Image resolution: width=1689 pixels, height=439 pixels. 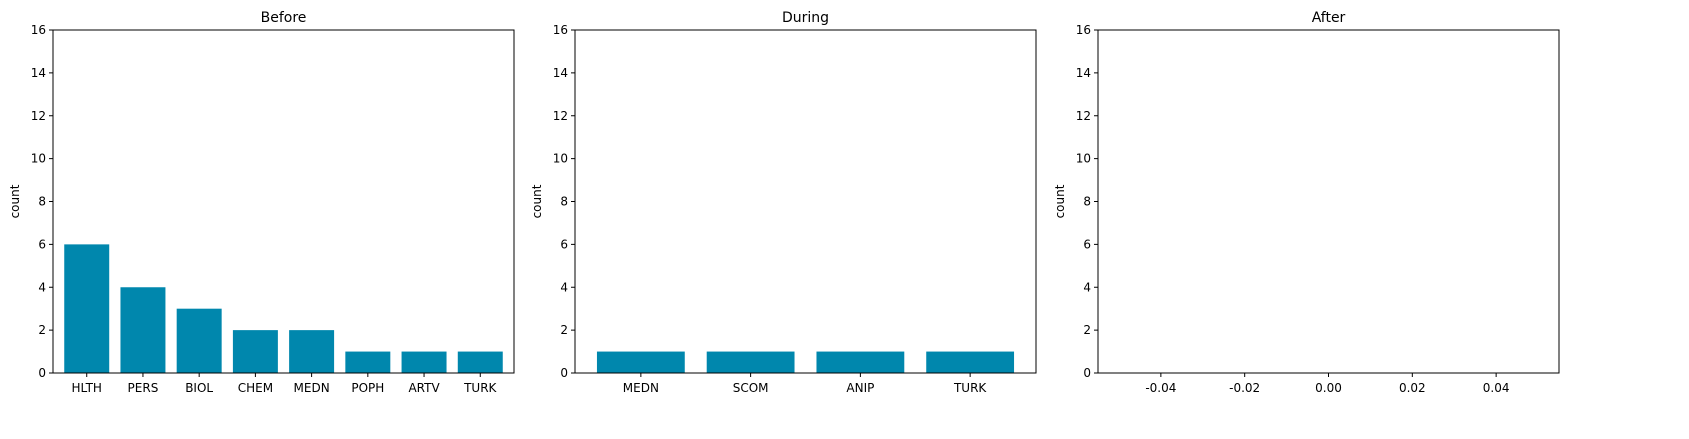 I want to click on x-tick-label: 0.04, so click(x=1496, y=388).